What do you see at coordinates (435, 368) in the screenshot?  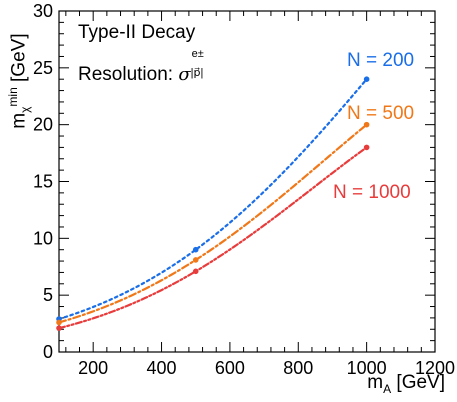 I see `x-tick-label: 1200` at bounding box center [435, 368].